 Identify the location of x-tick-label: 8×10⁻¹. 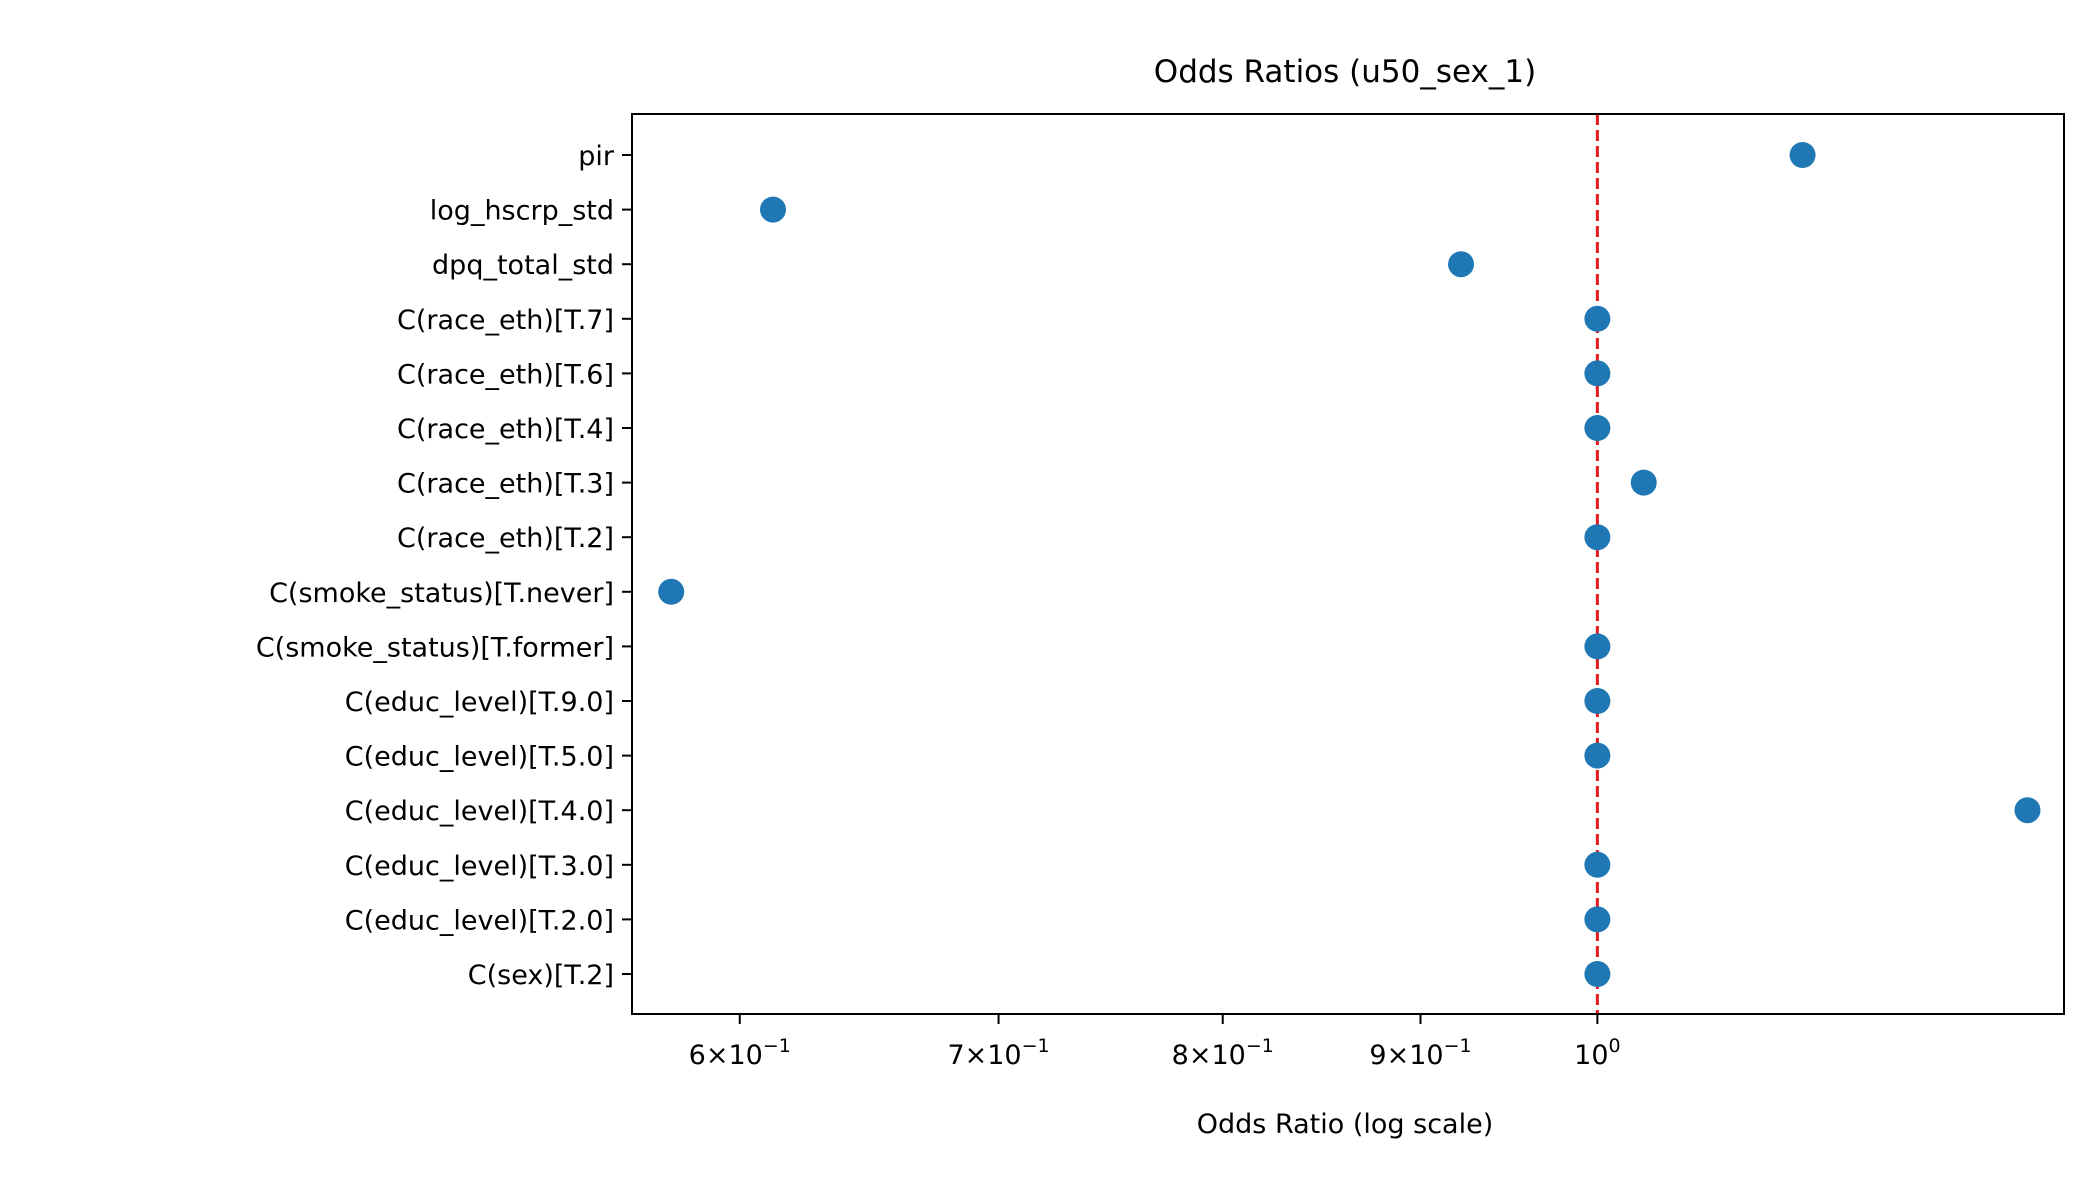
(1223, 1053).